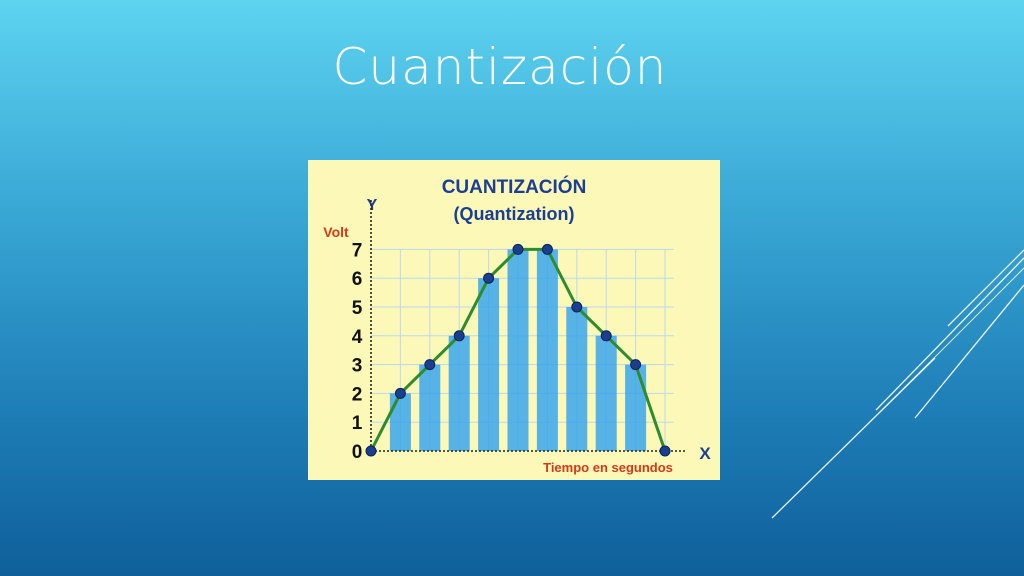 This screenshot has width=1024, height=576. Describe the element at coordinates (357, 423) in the screenshot. I see `y-tick-label: 1` at that location.